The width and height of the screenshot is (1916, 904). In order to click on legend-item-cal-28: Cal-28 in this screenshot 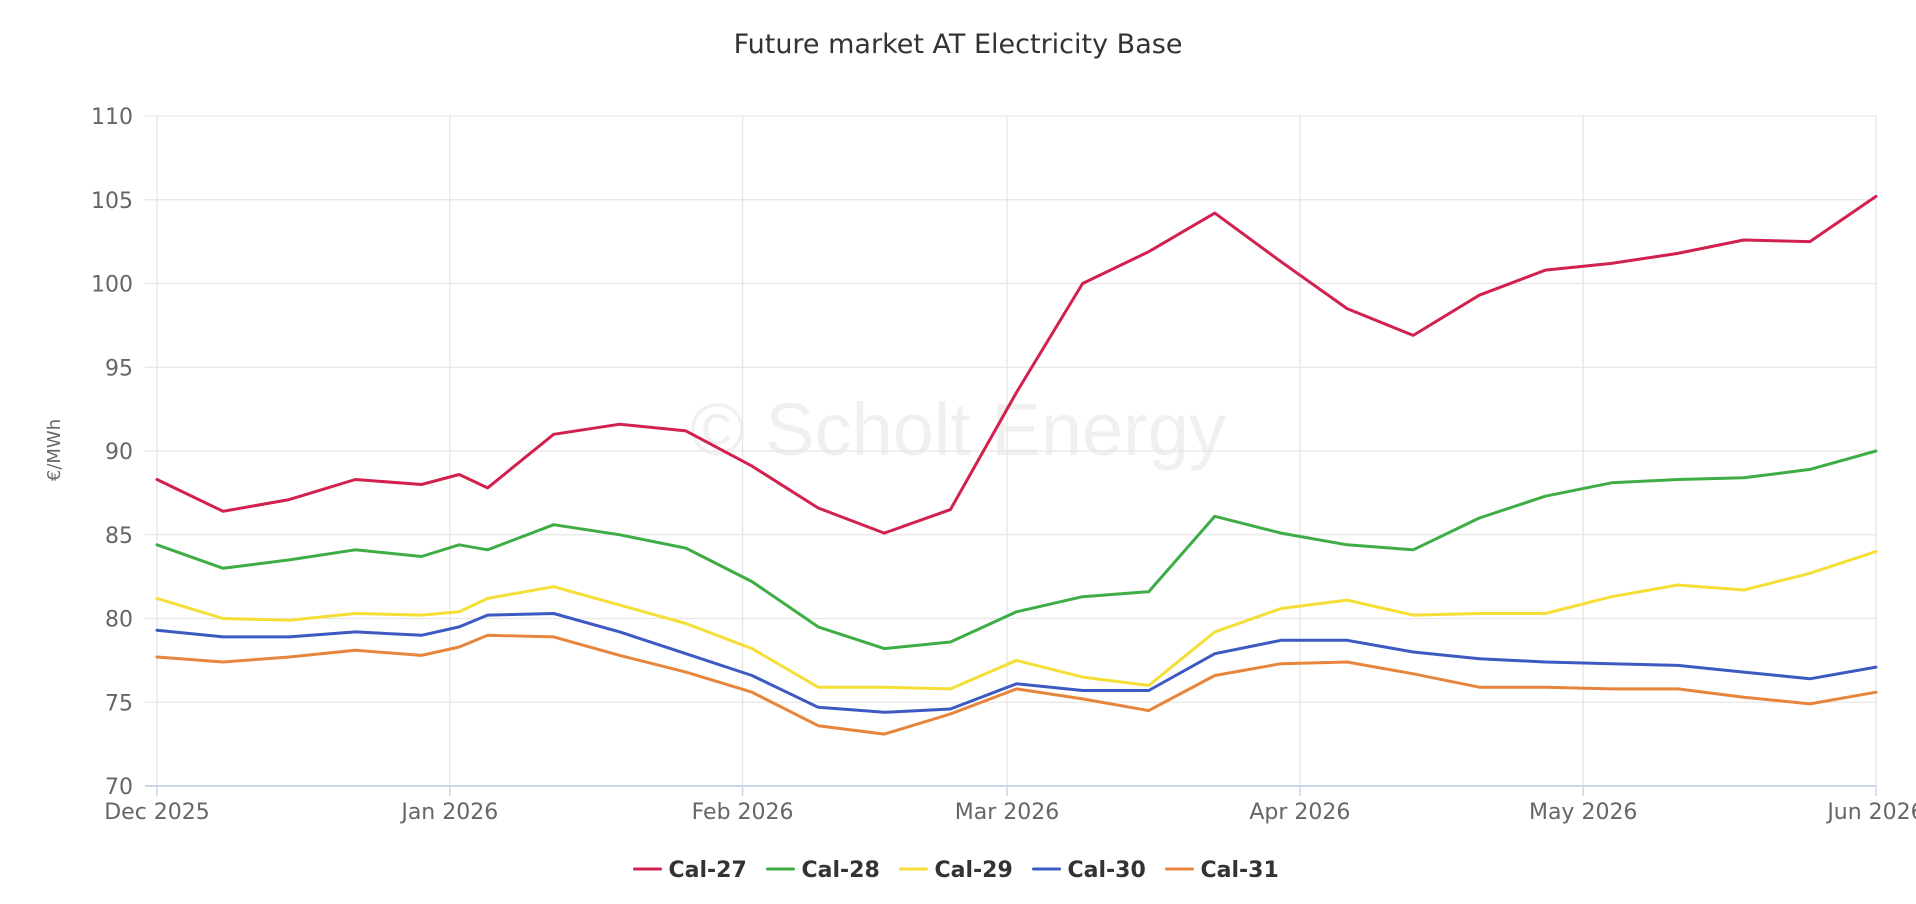, I will do `click(823, 870)`.